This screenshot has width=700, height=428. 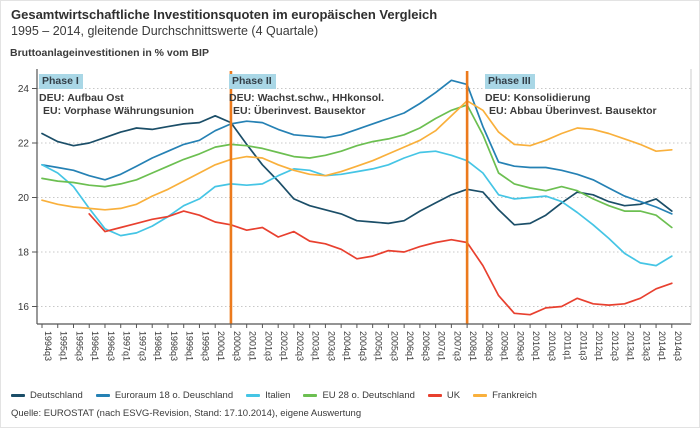 I want to click on xtick-label-1998q3: 1998q3, so click(x=174, y=346).